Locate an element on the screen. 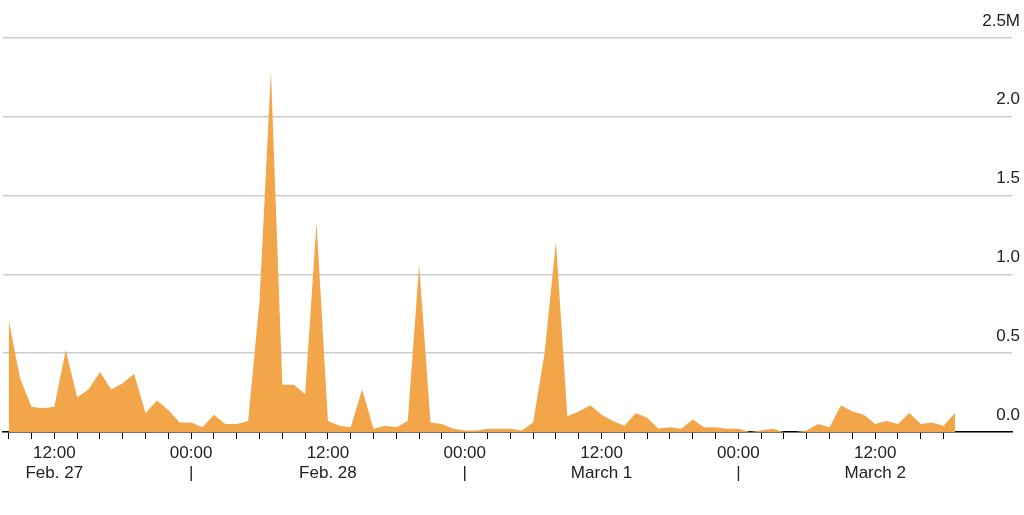 Image resolution: width=1024 pixels, height=515 pixels. y-tick-label: 2.0 is located at coordinates (1008, 99).